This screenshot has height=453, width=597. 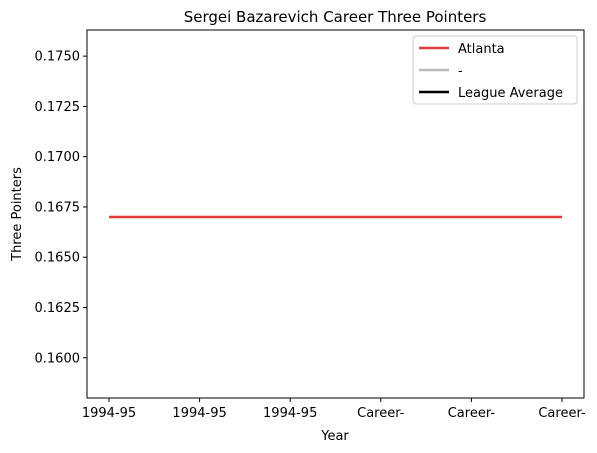 What do you see at coordinates (58, 157) in the screenshot?
I see `y-tick-label: 0.1700` at bounding box center [58, 157].